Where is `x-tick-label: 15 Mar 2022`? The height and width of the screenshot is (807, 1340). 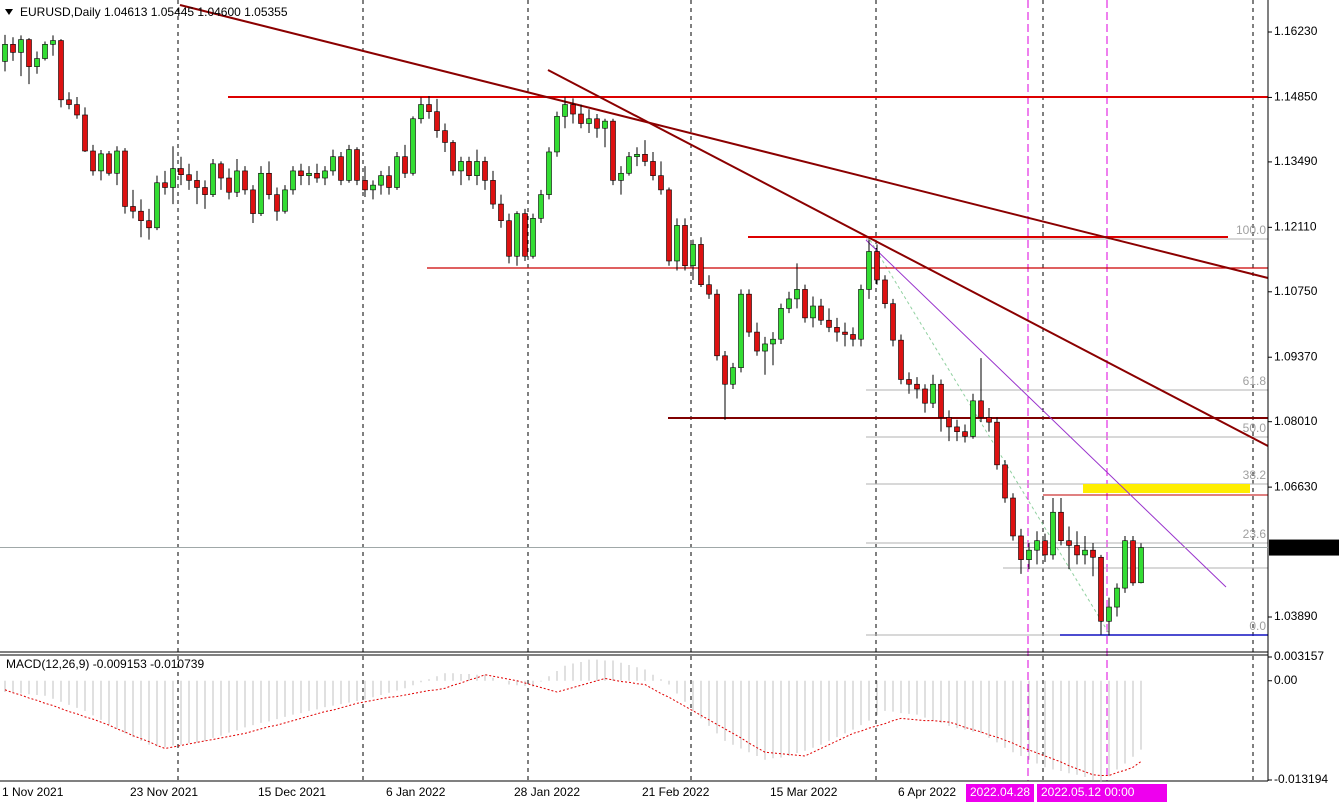 x-tick-label: 15 Mar 2022 is located at coordinates (804, 792).